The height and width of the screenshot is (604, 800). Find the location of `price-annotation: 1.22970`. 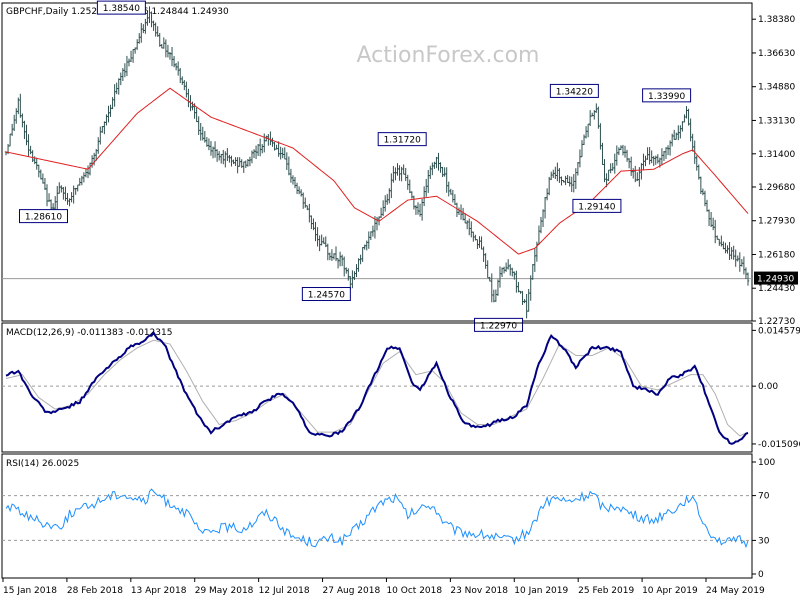

price-annotation: 1.22970 is located at coordinates (499, 324).